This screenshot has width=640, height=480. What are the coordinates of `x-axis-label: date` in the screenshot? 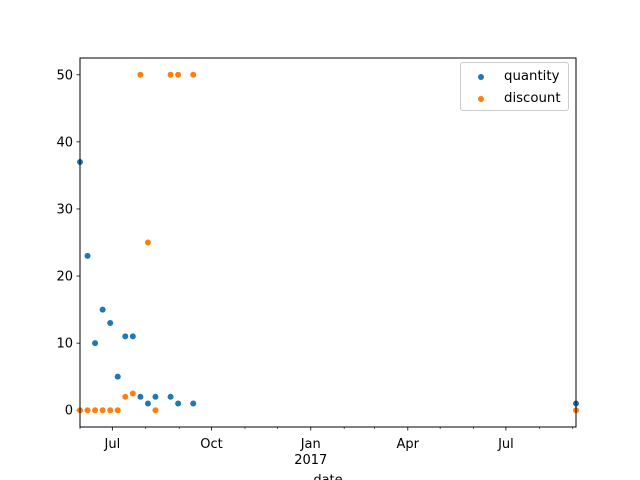 It's located at (327, 476).